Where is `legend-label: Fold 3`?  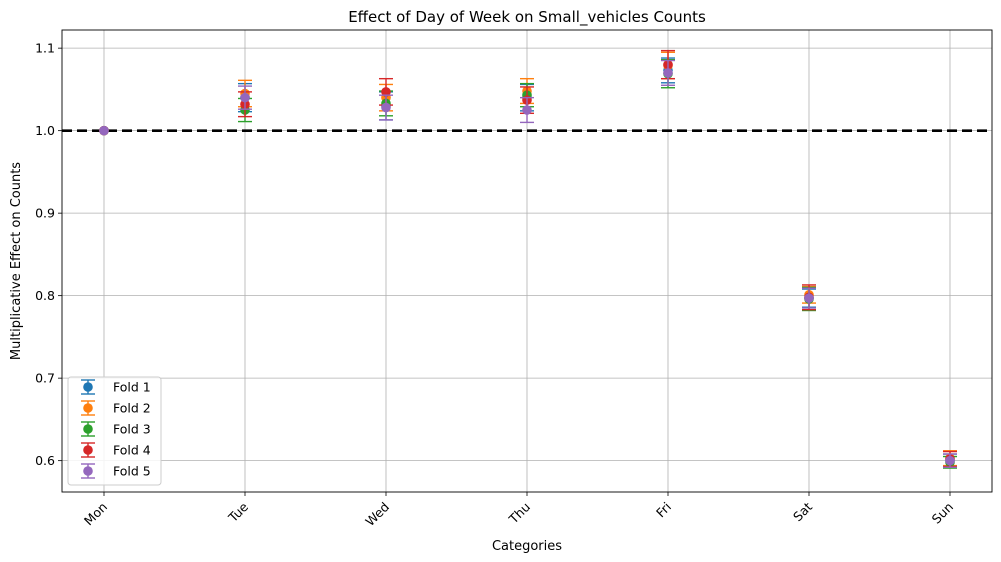 legend-label: Fold 3 is located at coordinates (132, 429).